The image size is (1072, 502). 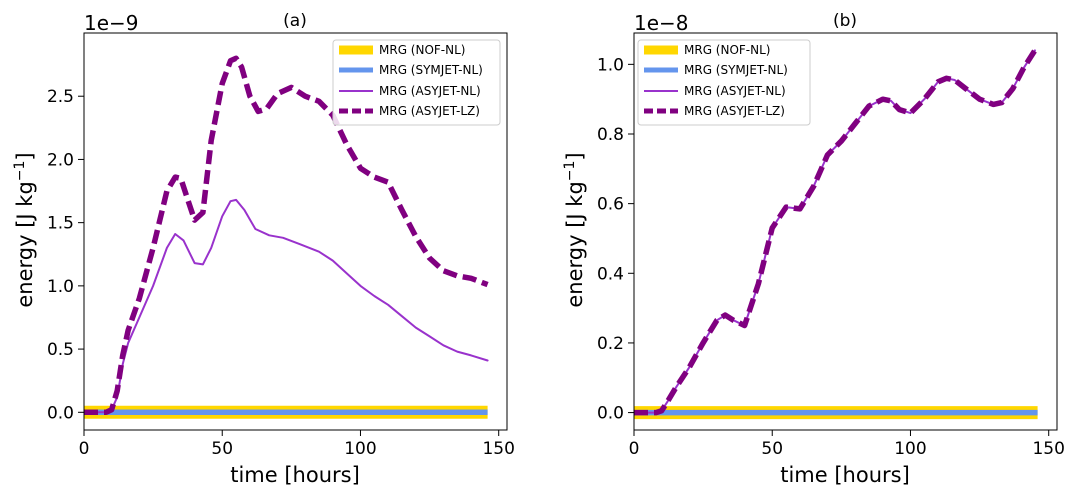 I want to click on panel-a-legend-entry-3: MRG (ASYJET-LZ), so click(x=429, y=111).